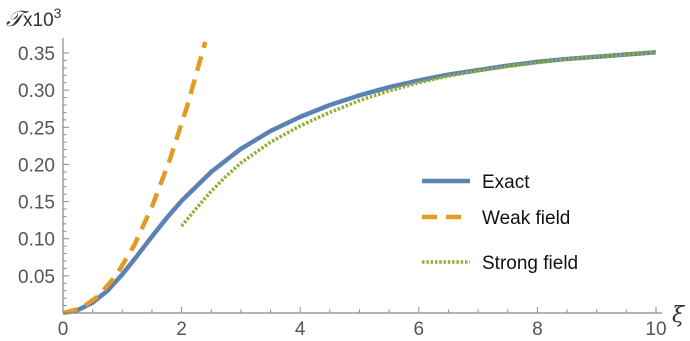 Image resolution: width=690 pixels, height=341 pixels. What do you see at coordinates (63, 329) in the screenshot?
I see `x-tick-label: 0` at bounding box center [63, 329].